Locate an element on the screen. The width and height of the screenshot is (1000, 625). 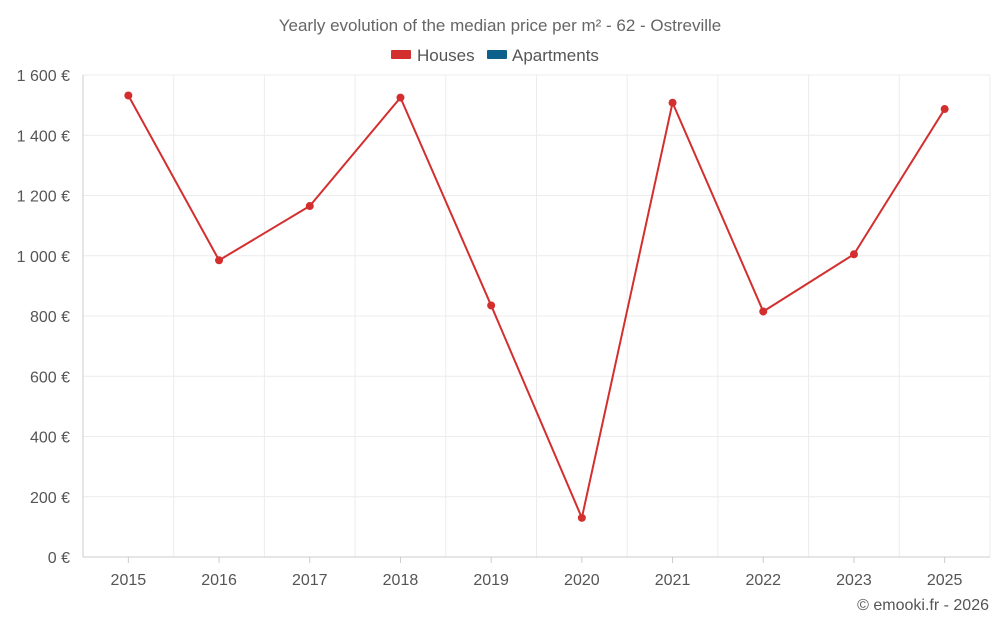
y-tick-label: 1 600 € is located at coordinates (43, 76).